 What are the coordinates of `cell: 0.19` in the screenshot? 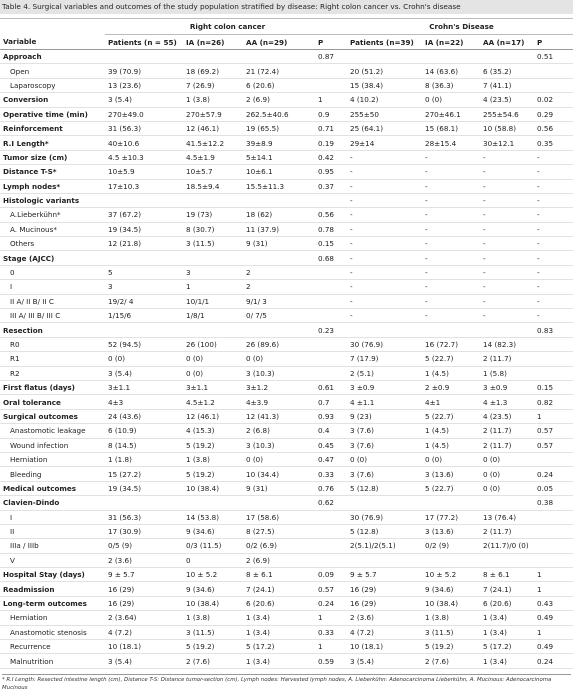 It's located at (331, 143).